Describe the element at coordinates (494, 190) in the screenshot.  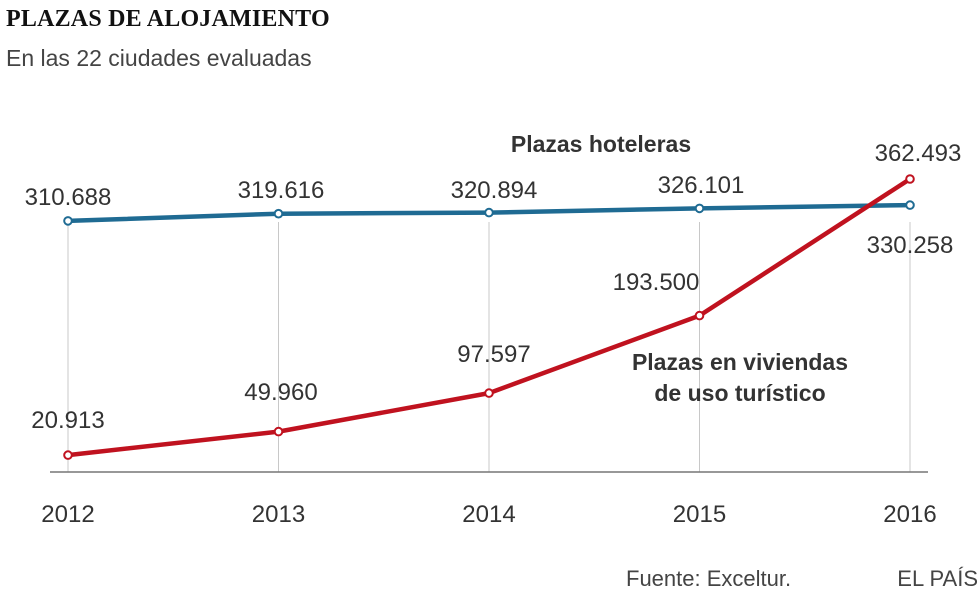
I see `data-label-hoteleras-2014: 320.894` at that location.